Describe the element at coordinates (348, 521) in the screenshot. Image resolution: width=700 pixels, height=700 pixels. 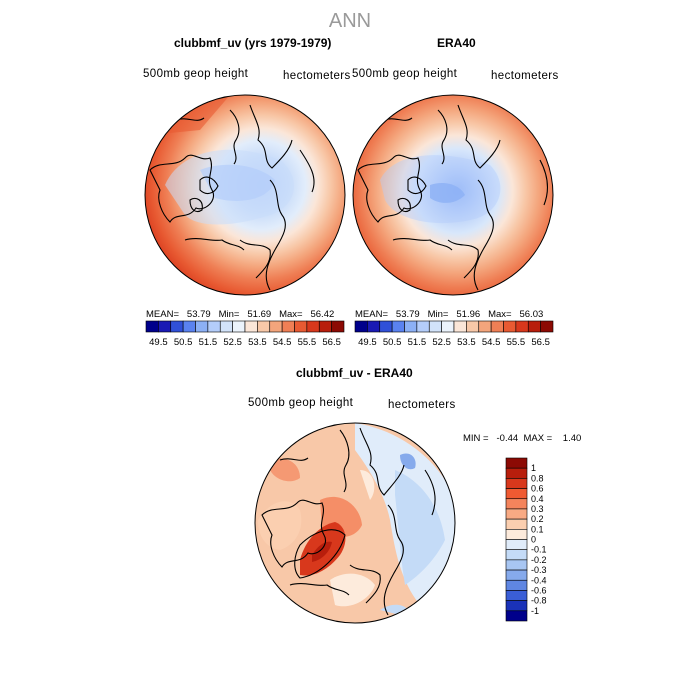
I see `panel-3-coastlines` at that location.